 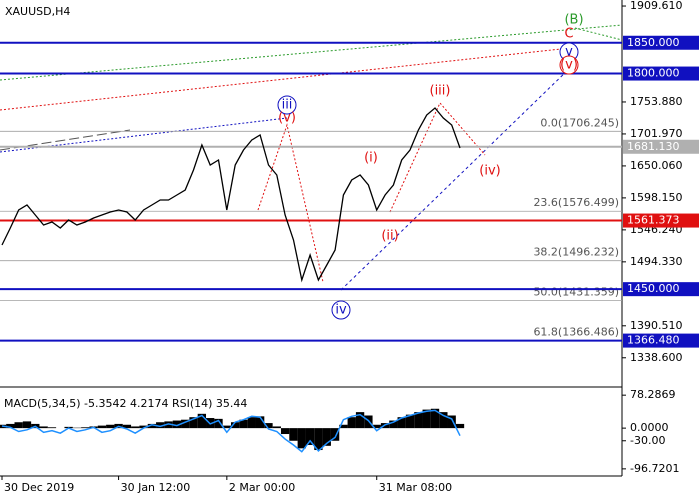 I want to click on indicator-tick-label: 78.2869, so click(x=653, y=394).